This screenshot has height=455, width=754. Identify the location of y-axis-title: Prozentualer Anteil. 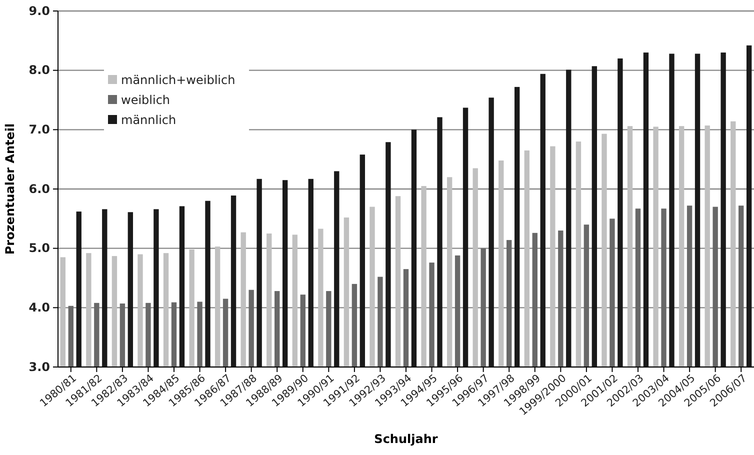
(10, 189).